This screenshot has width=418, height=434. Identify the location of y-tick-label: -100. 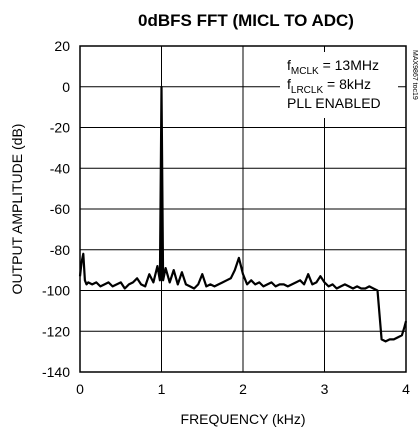
(56, 291).